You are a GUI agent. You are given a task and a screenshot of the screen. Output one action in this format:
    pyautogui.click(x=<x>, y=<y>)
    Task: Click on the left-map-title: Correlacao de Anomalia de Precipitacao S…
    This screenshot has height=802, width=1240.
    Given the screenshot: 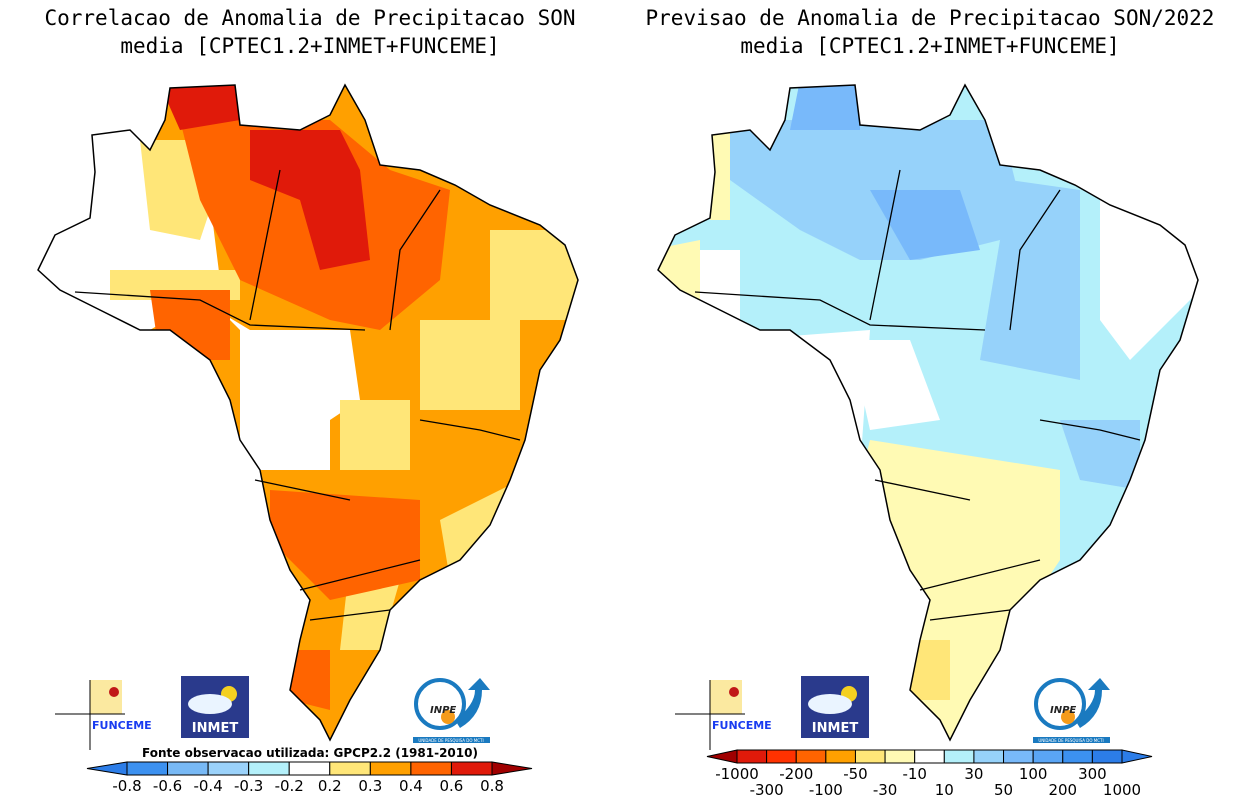 What is the action you would take?
    pyautogui.click(x=310, y=32)
    